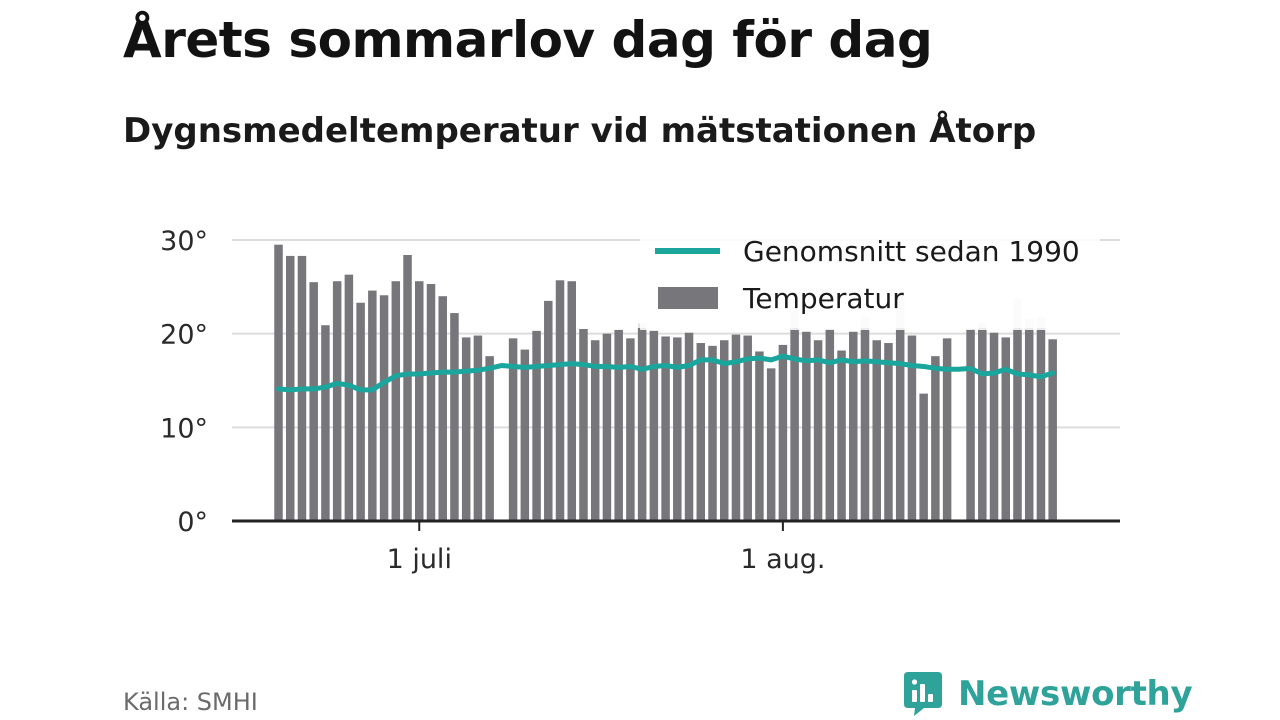 The height and width of the screenshot is (720, 1280). Describe the element at coordinates (528, 40) in the screenshot. I see `chart-title: Årets sommarlov dag för dag` at that location.